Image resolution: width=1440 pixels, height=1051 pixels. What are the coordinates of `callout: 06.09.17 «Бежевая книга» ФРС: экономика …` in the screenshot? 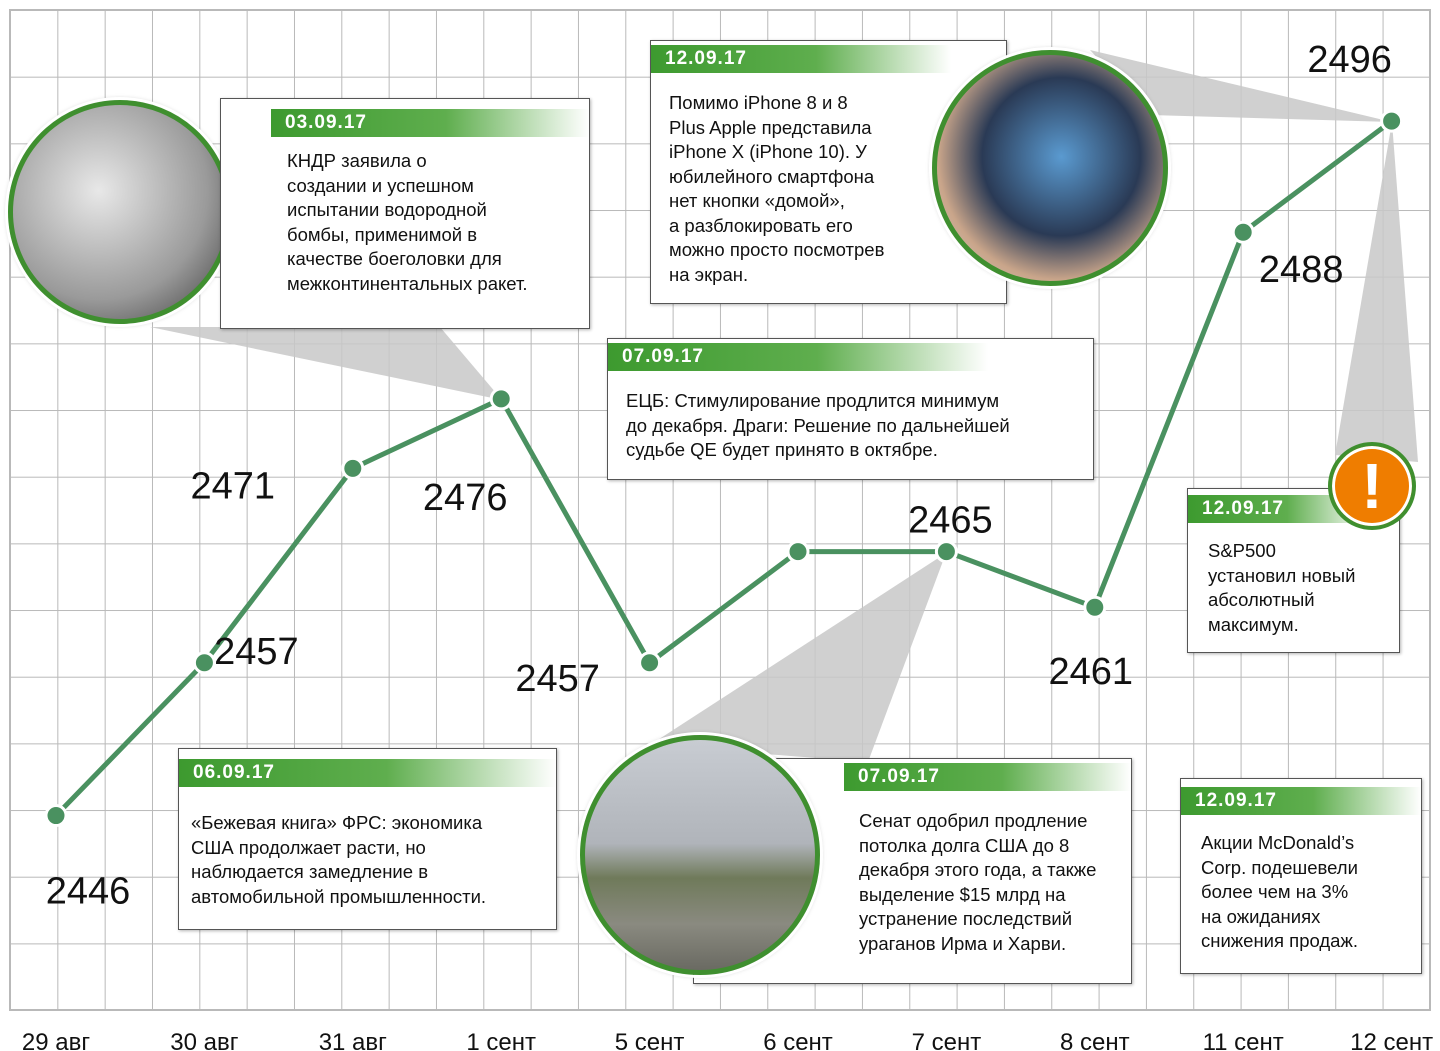 It's located at (367, 839).